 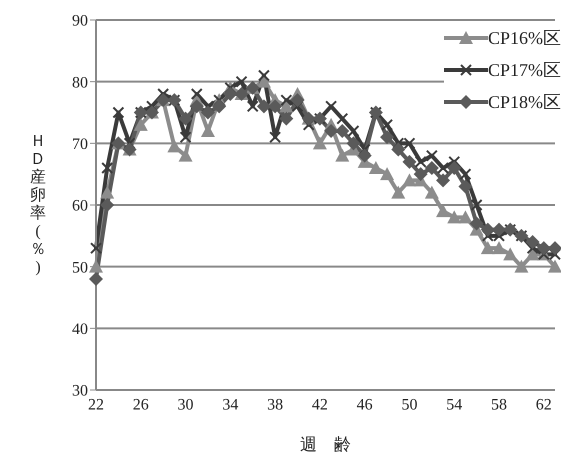 I want to click on x-tick-label: 62, so click(x=544, y=405).